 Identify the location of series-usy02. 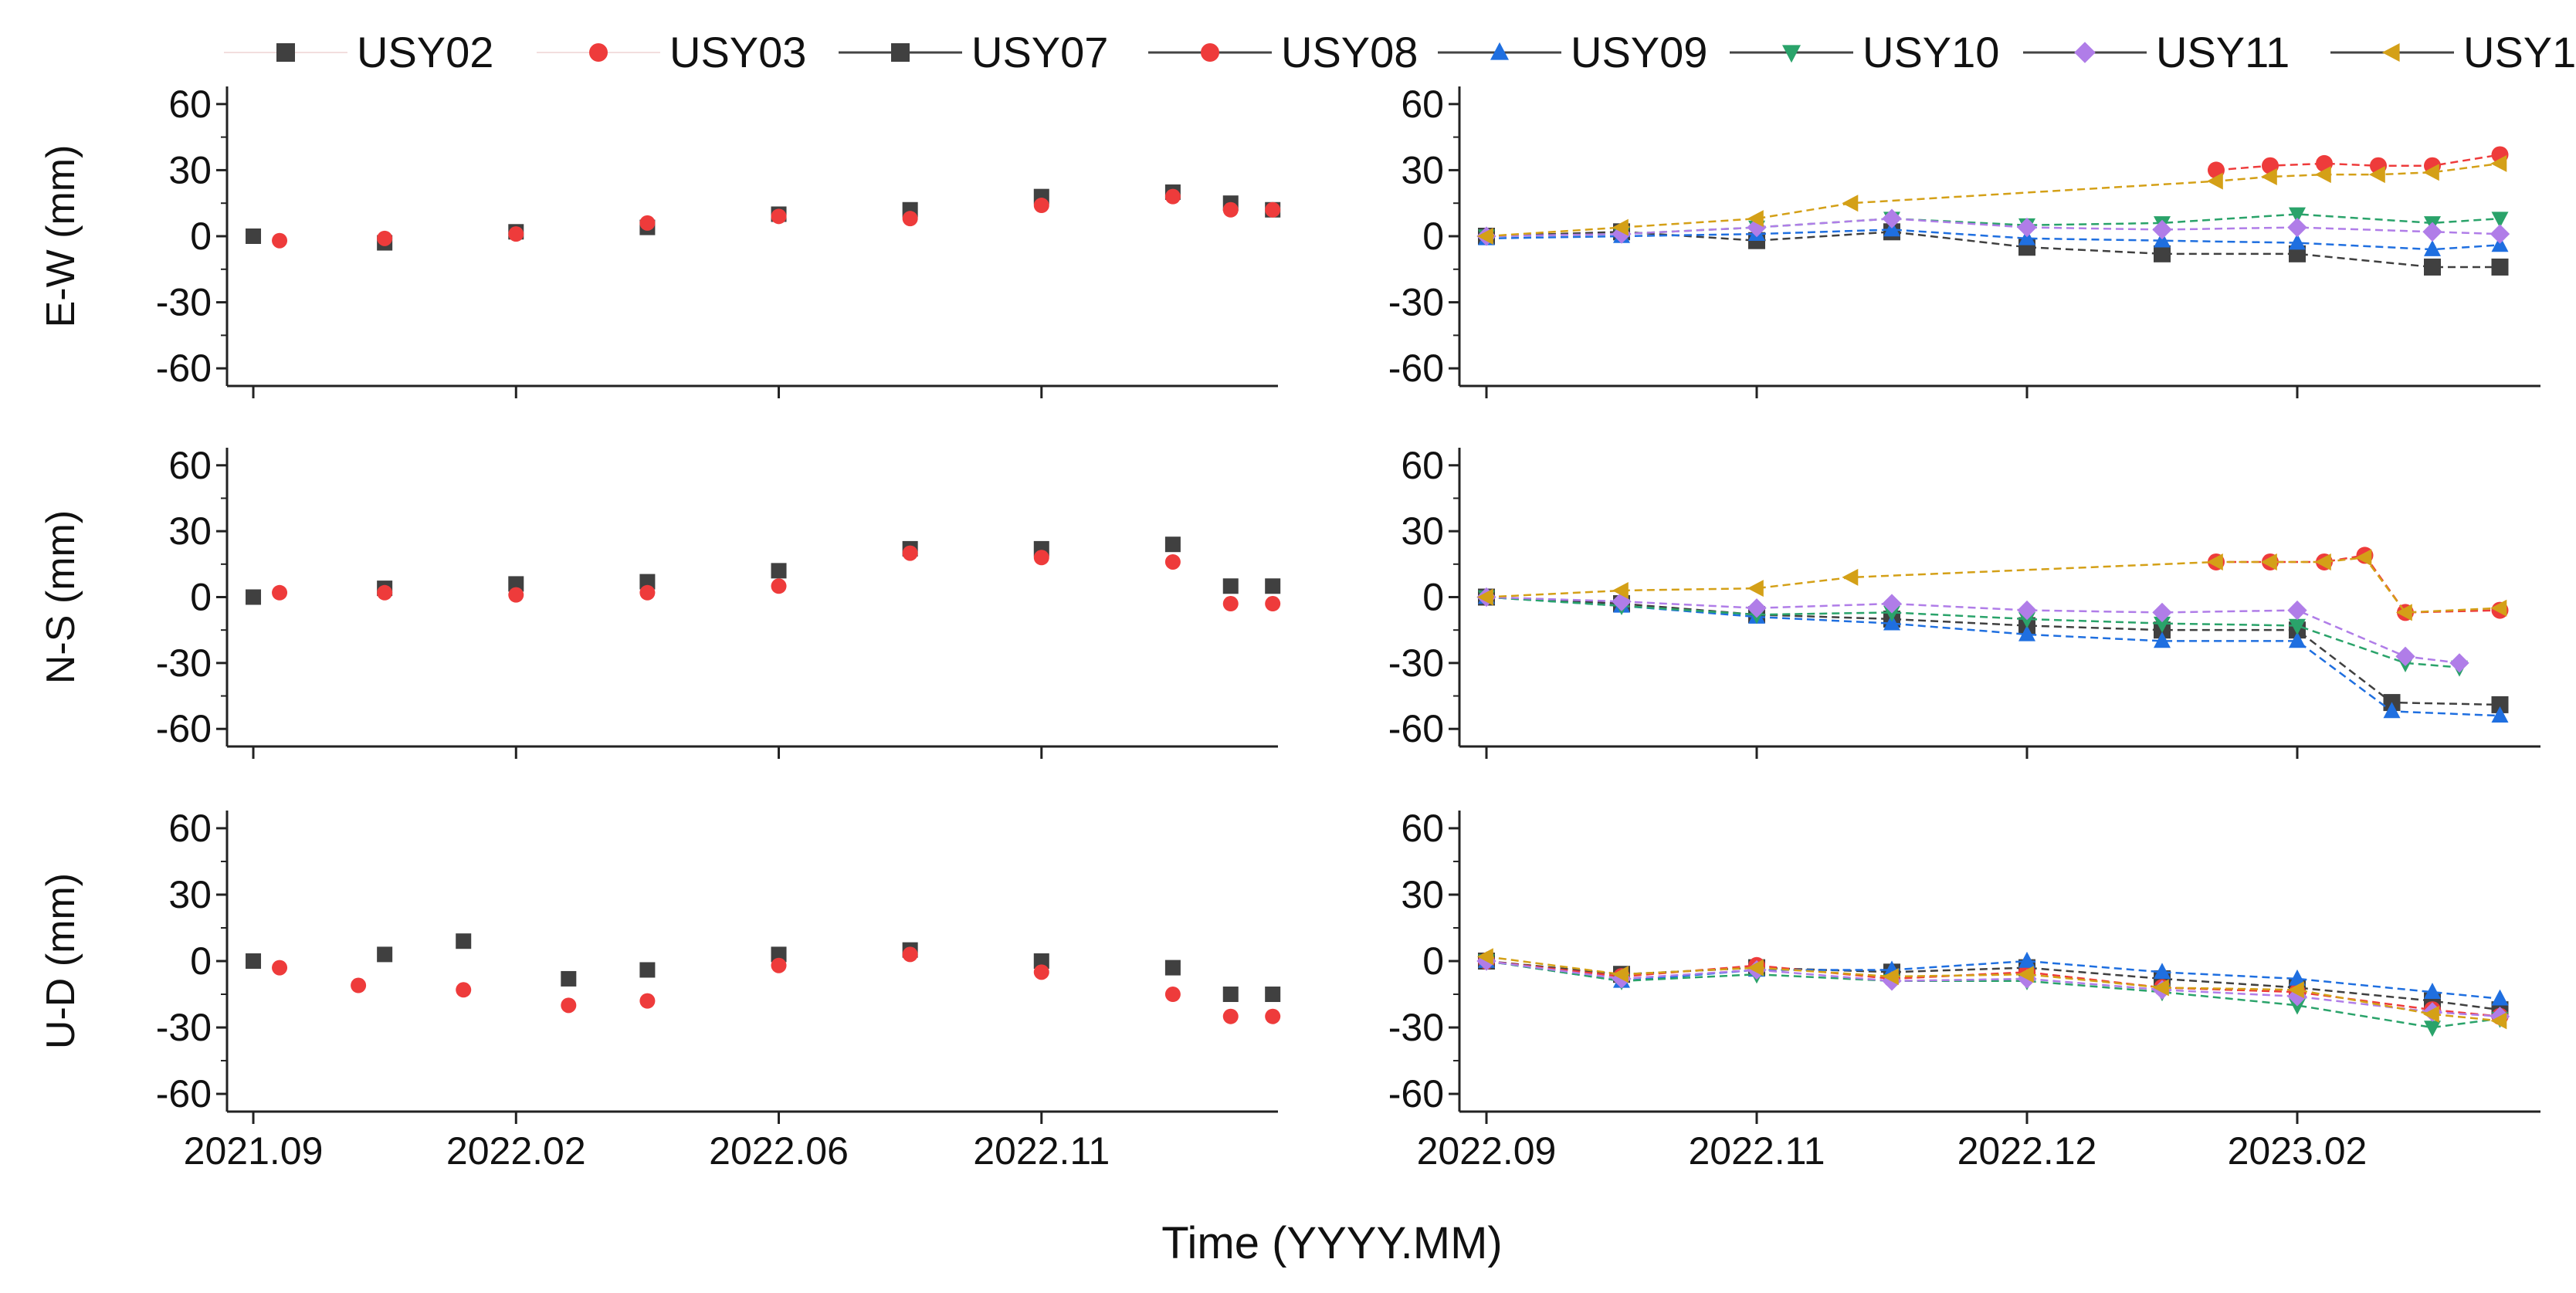
(763, 968).